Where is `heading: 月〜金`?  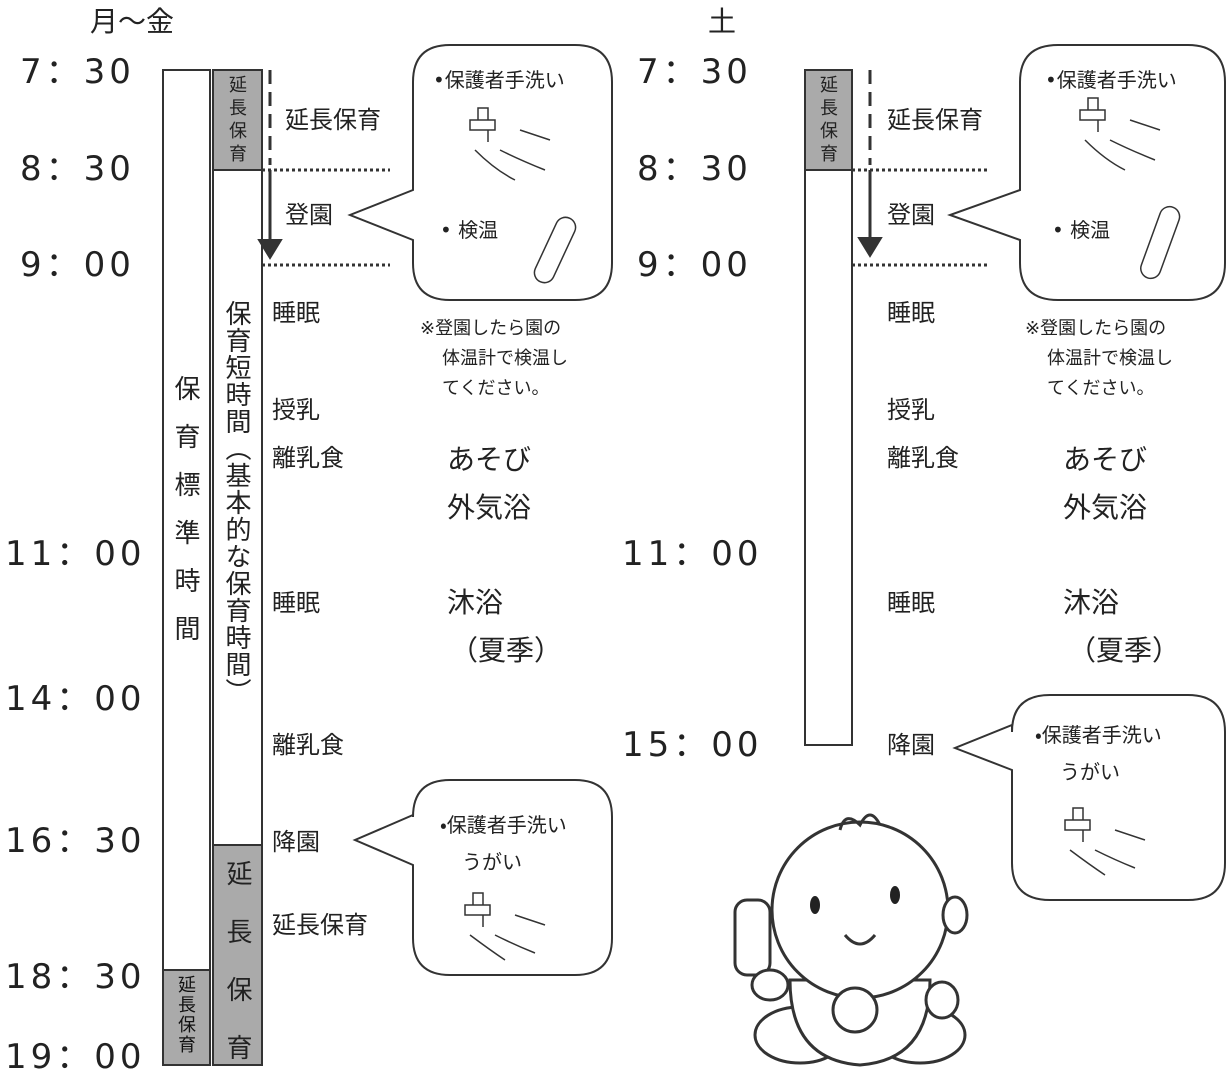 heading: 月〜金 is located at coordinates (132, 21).